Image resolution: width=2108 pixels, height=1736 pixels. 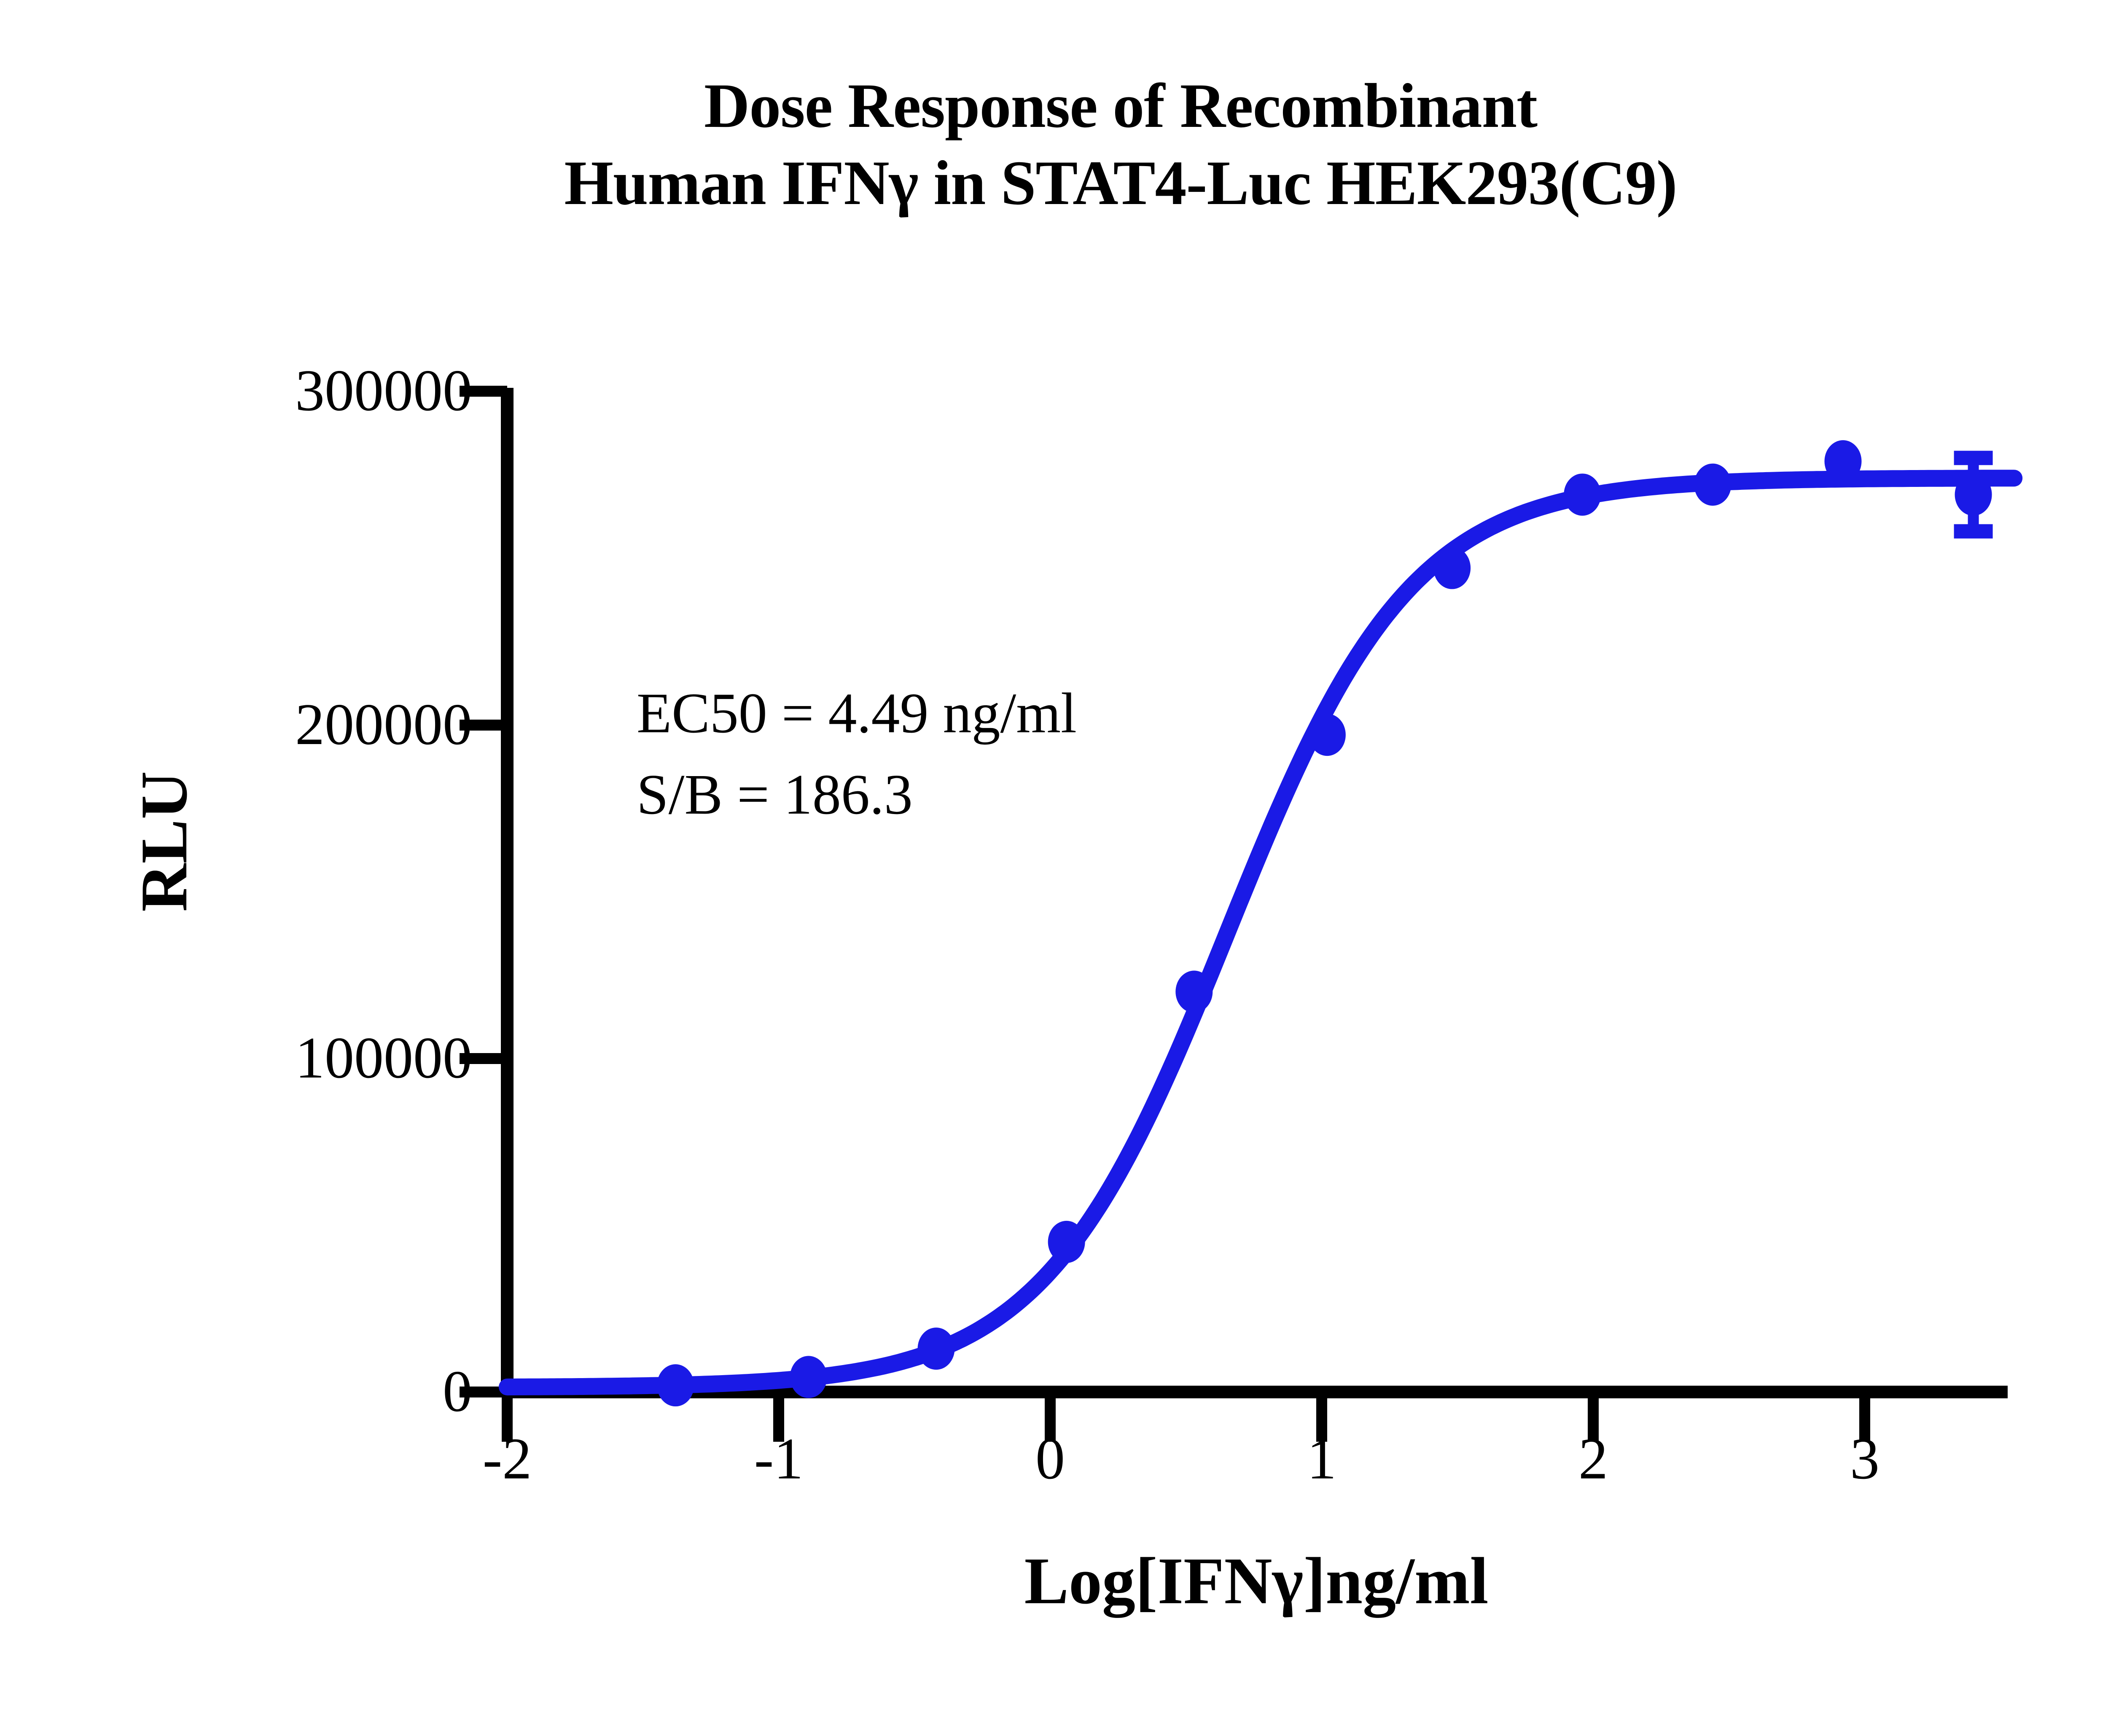 I want to click on ec50-text: EC50 = 4.49 ng/ml, so click(x=857, y=713).